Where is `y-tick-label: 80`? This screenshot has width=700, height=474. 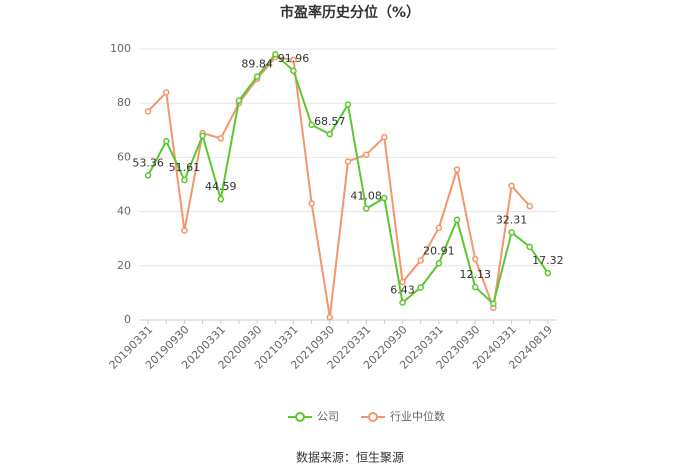
y-tick-label: 80 is located at coordinates (124, 102).